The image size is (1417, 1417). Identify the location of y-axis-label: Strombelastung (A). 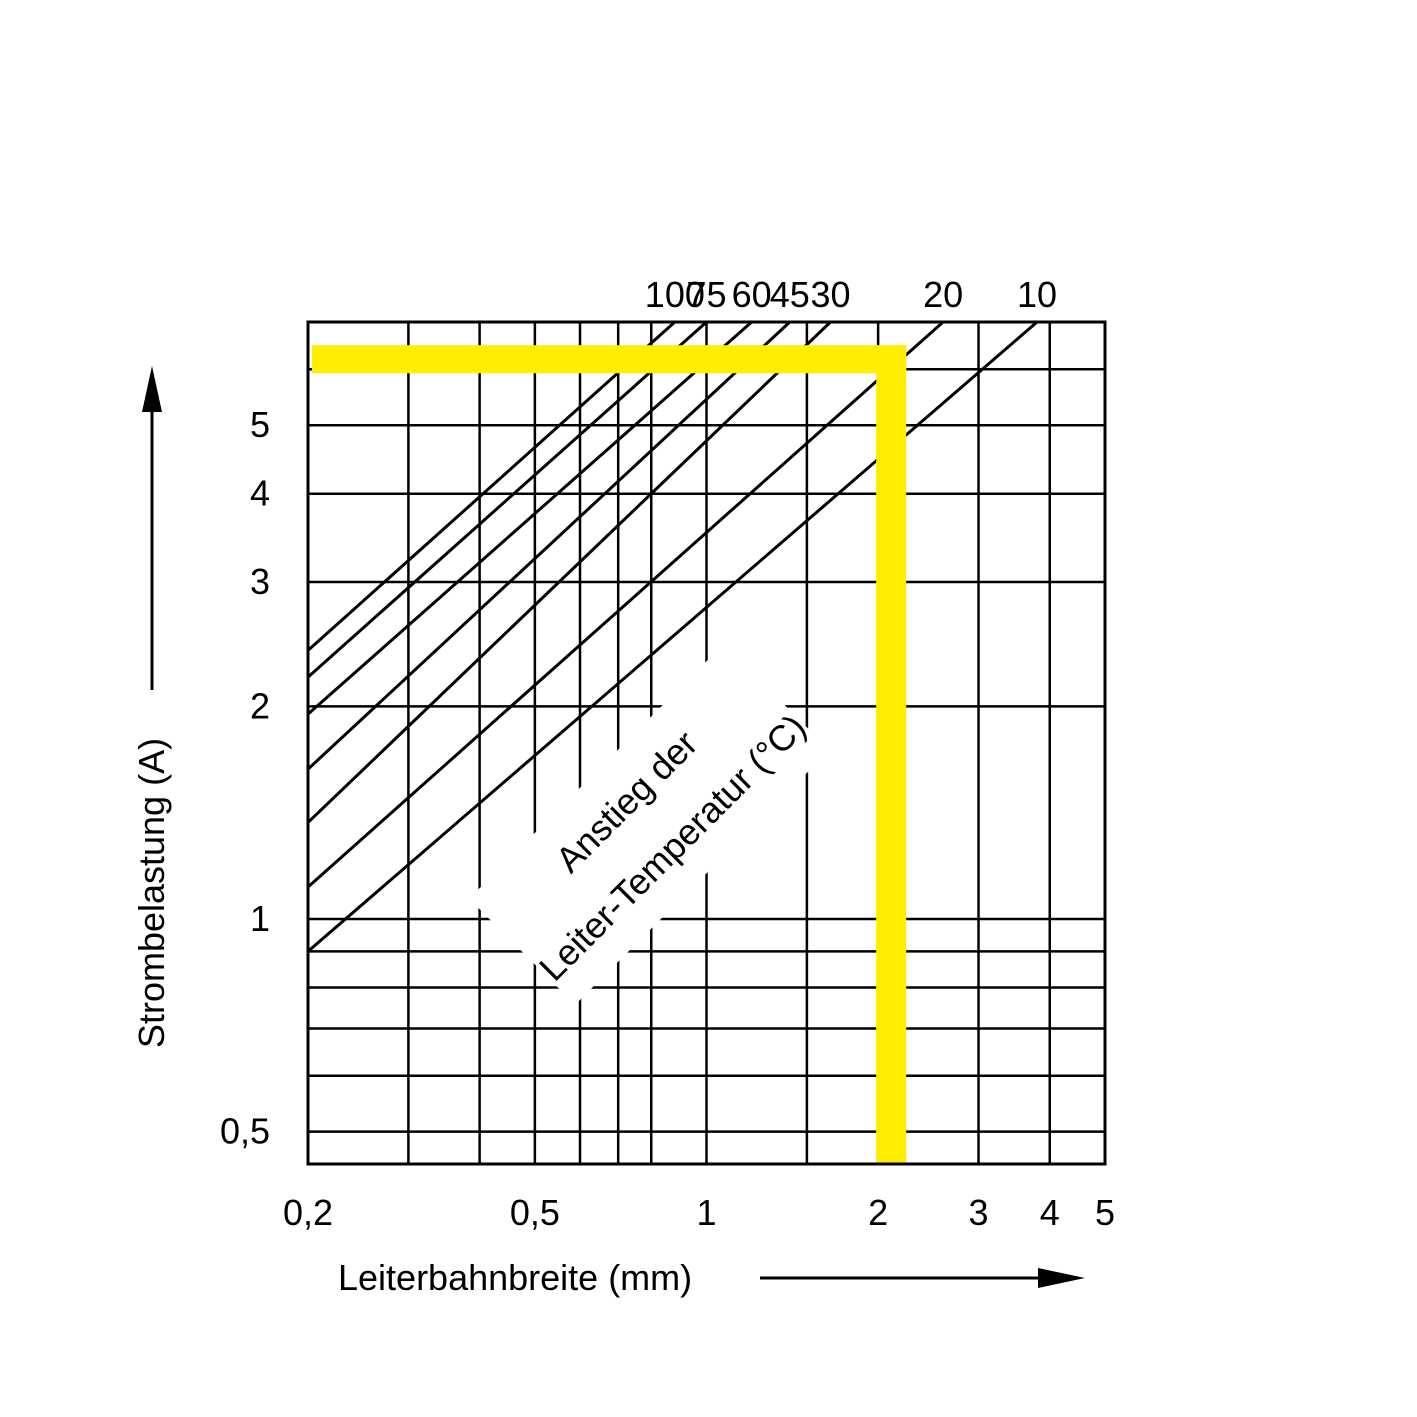
(151, 893).